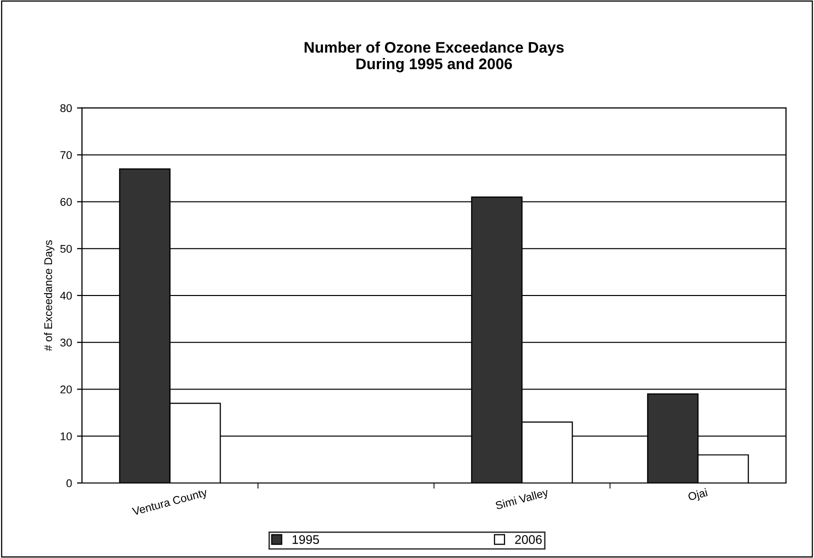  What do you see at coordinates (522, 500) in the screenshot?
I see `x-tick-label: Simi Valley` at bounding box center [522, 500].